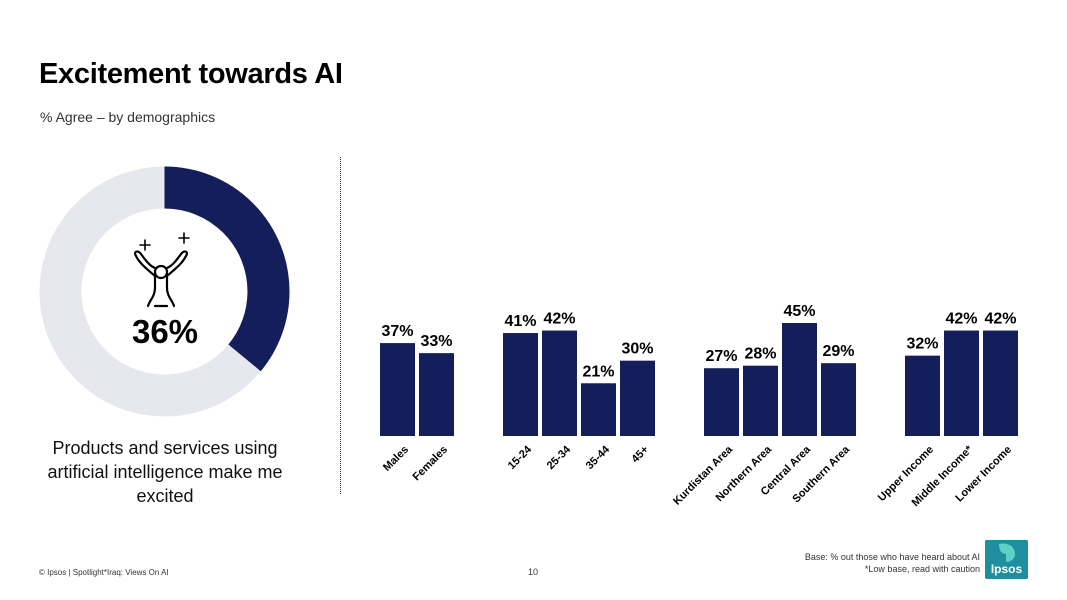  Describe the element at coordinates (396, 459) in the screenshot. I see `category-label: Males` at that location.